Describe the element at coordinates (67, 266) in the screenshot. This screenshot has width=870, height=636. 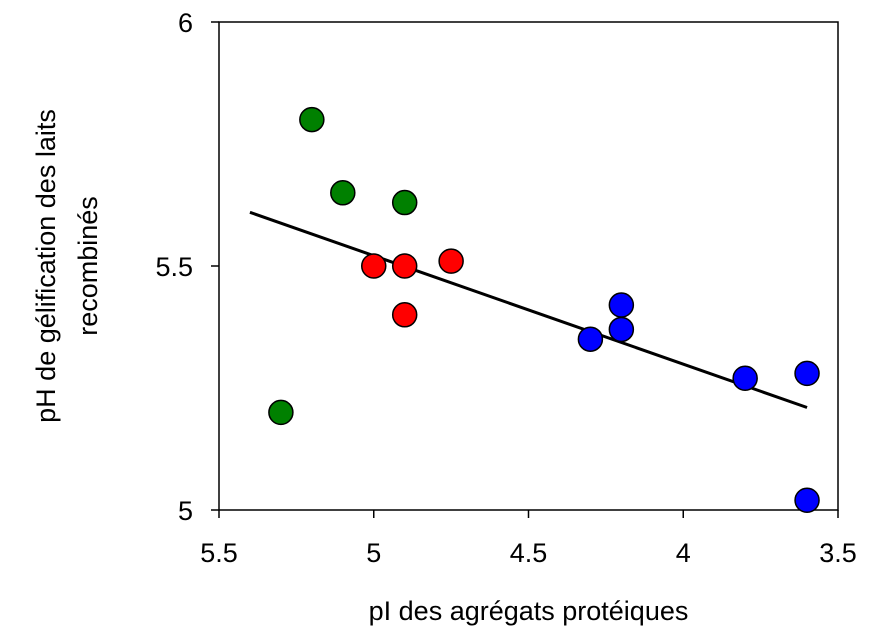
I see `y-axis-title: pH de gélification des laits recombinés` at that location.